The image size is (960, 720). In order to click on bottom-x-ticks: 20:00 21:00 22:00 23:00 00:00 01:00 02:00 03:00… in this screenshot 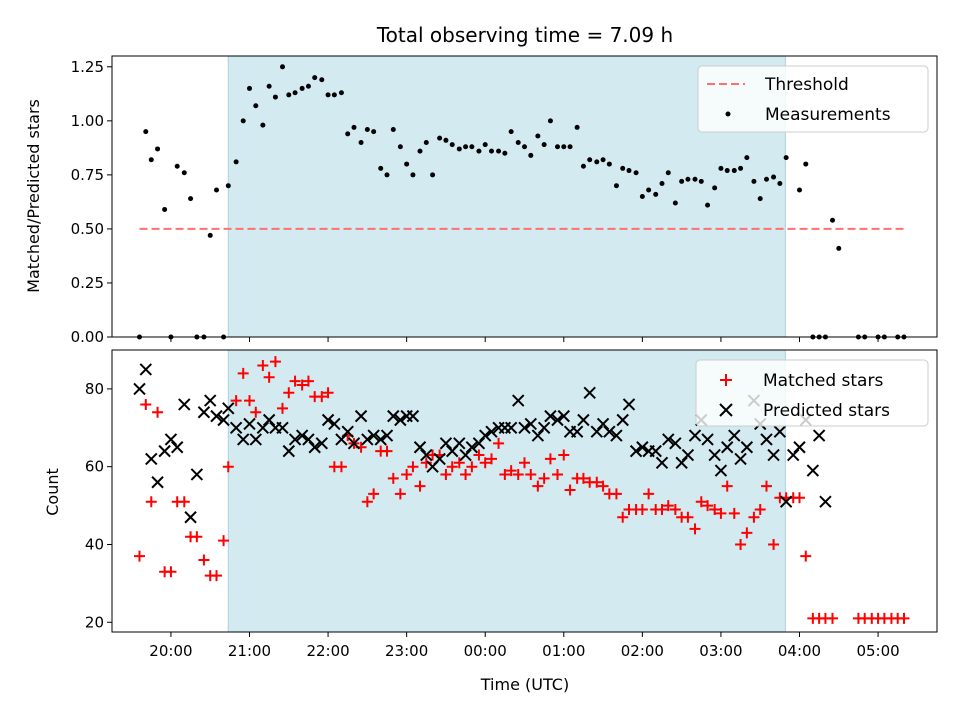, I will do `click(524, 646)`.